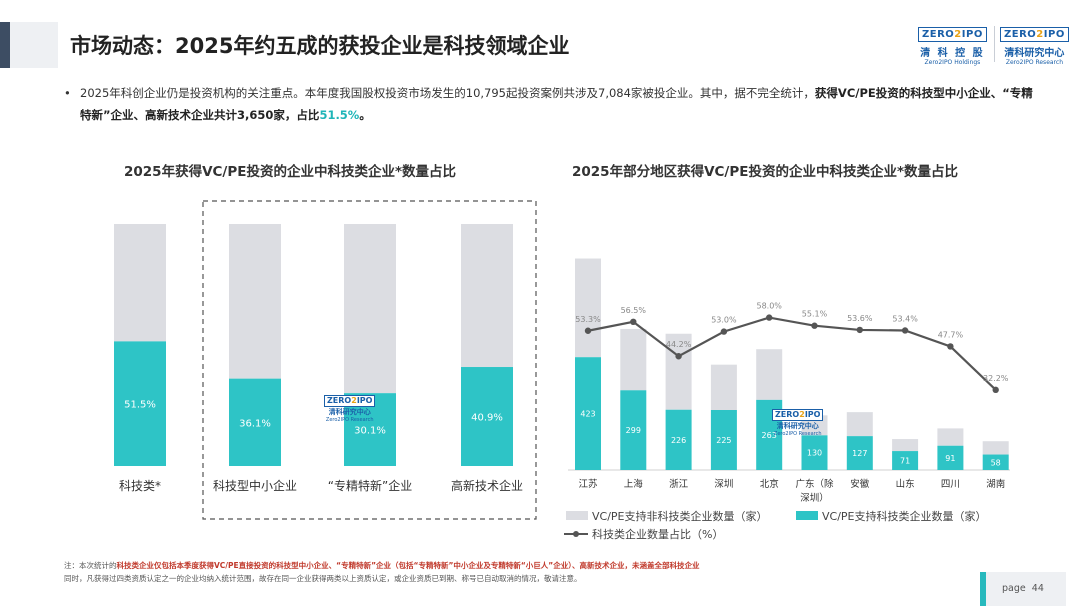 This screenshot has height=608, width=1080. I want to click on bar-value-label: 51.5%, so click(140, 405).